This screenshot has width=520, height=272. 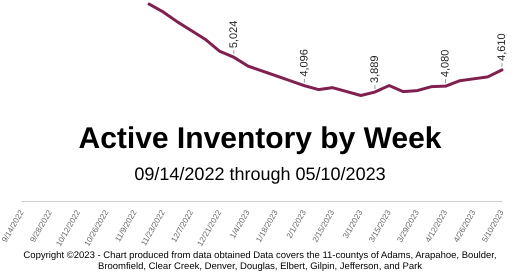 What do you see at coordinates (502, 47) in the screenshot?
I see `data-label: 4,610` at bounding box center [502, 47].